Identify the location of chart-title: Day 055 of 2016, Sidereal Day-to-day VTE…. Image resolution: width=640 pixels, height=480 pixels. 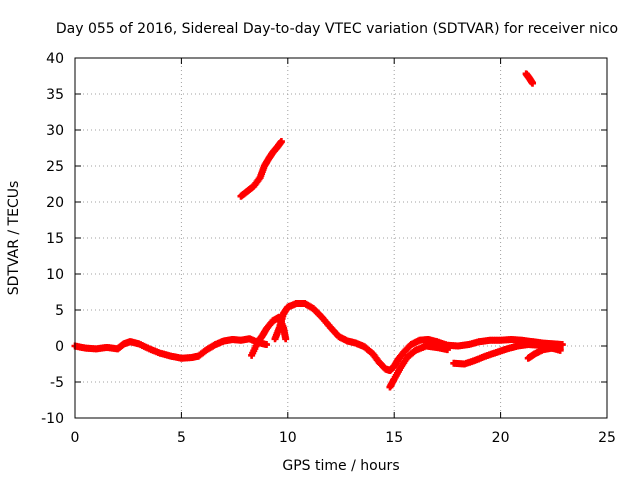
(337, 29).